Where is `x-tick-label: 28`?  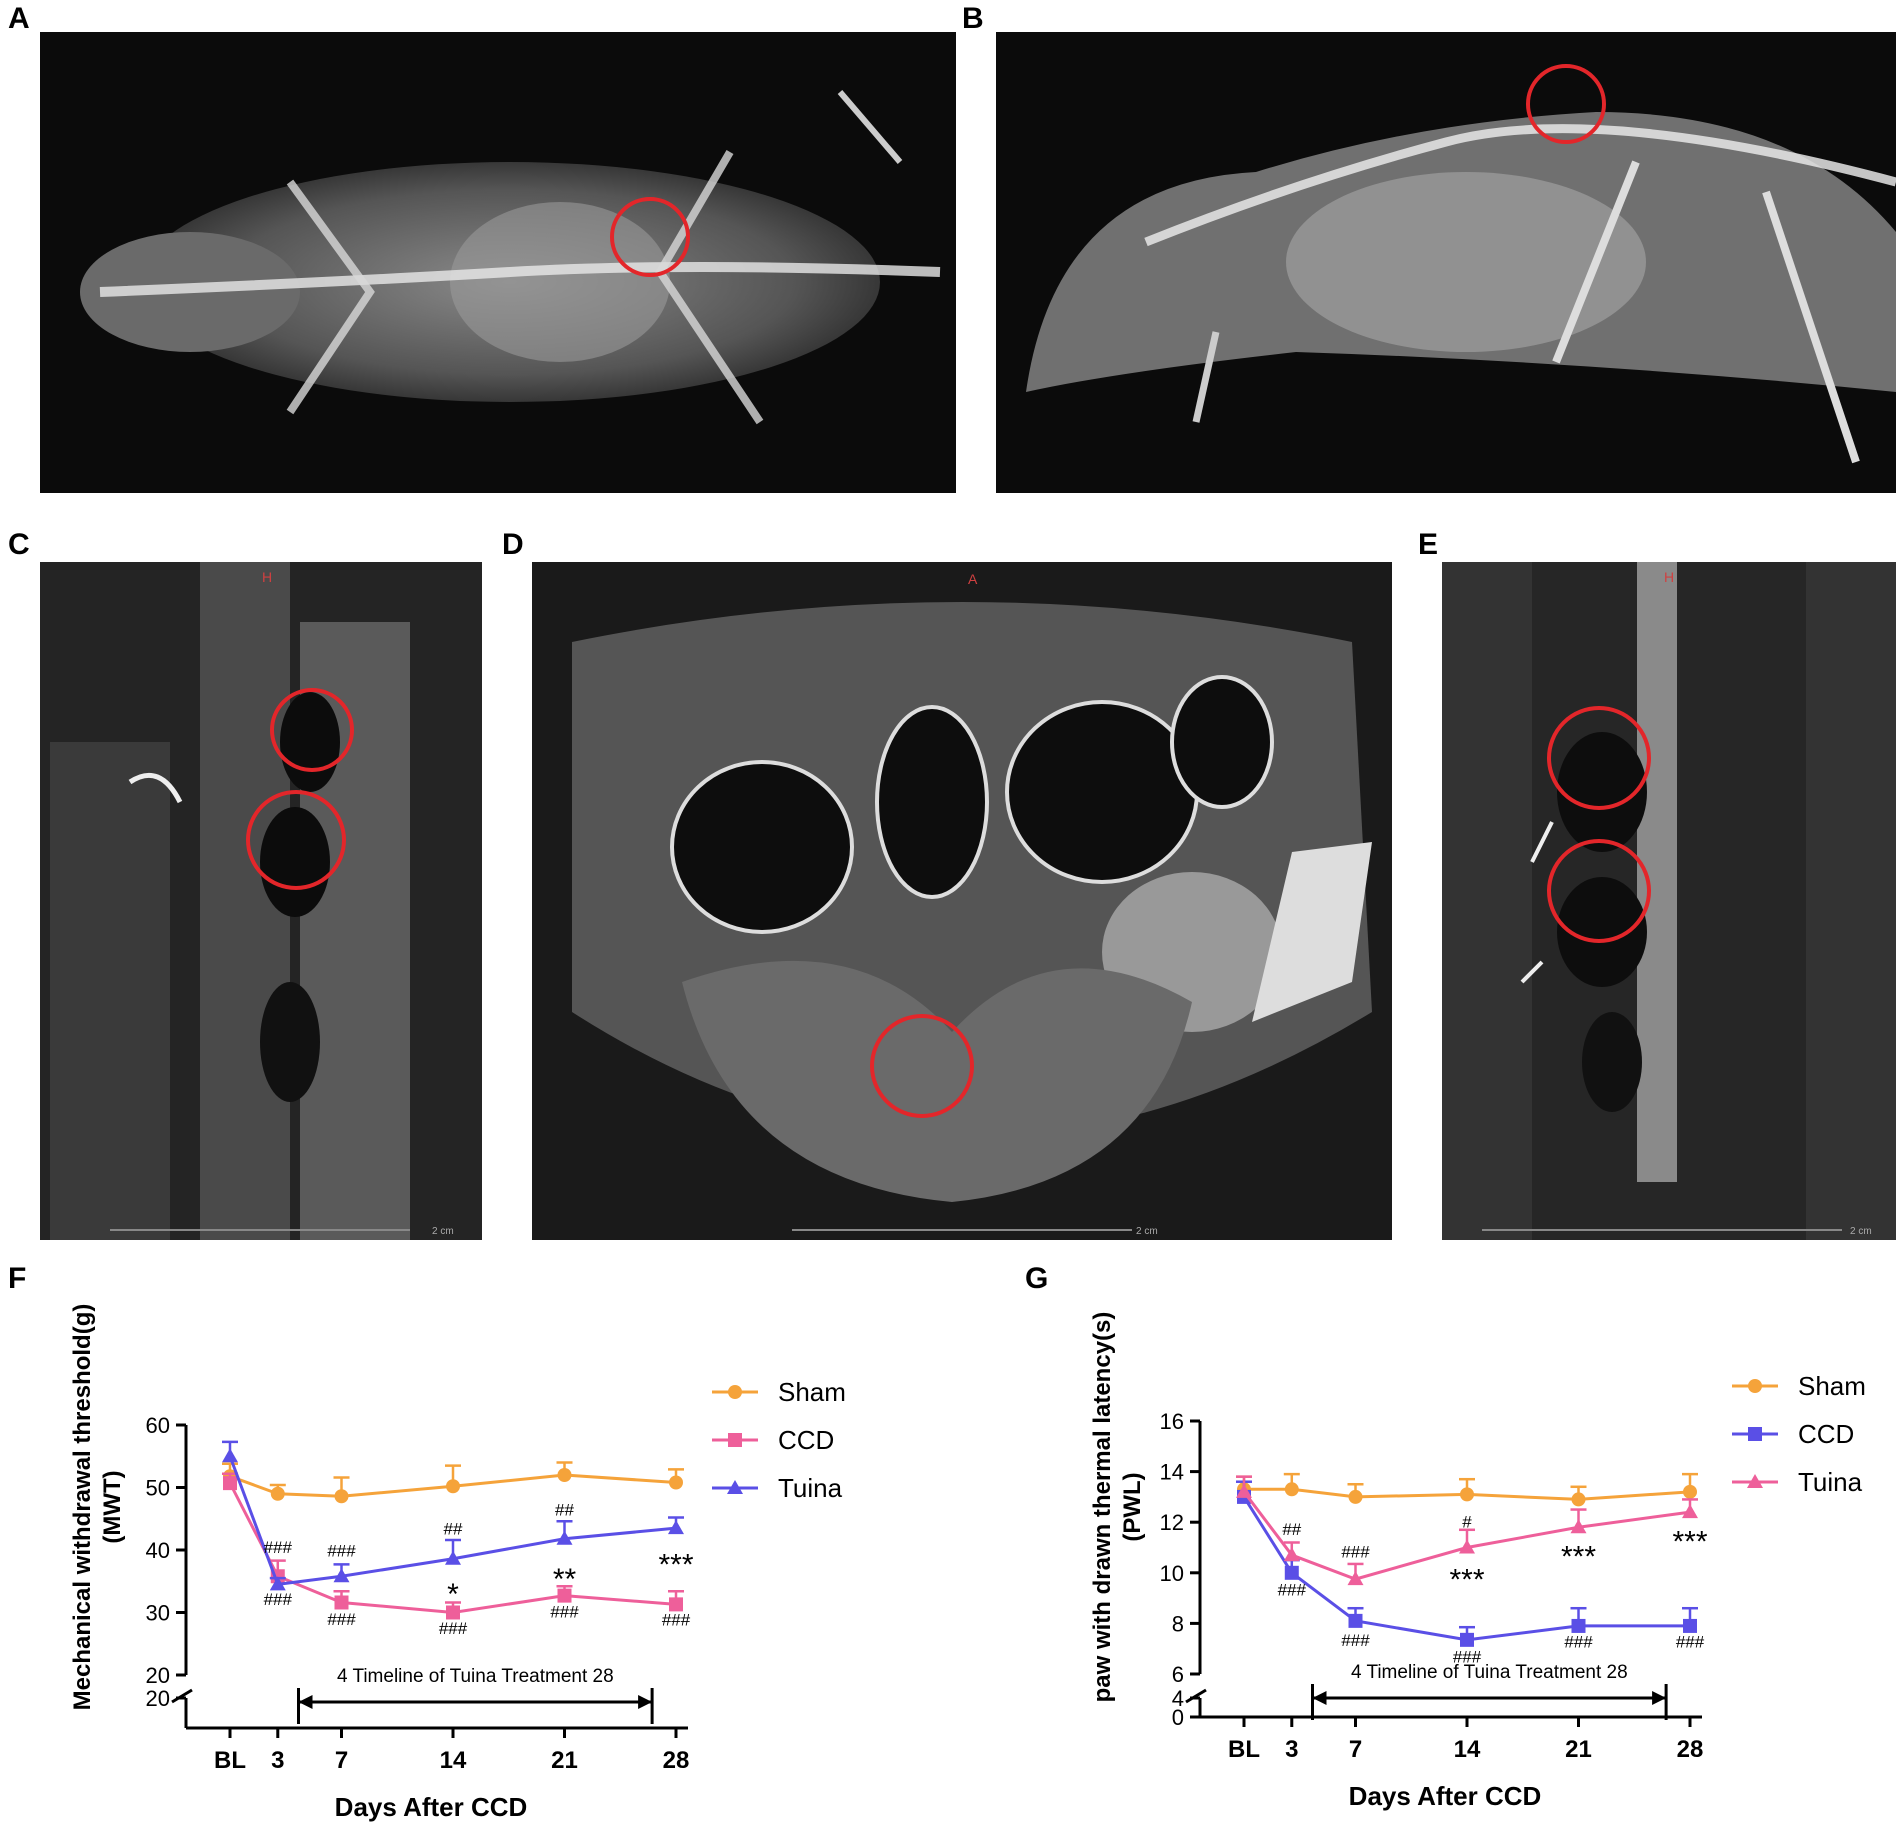
x-tick-label: 28 is located at coordinates (676, 1760).